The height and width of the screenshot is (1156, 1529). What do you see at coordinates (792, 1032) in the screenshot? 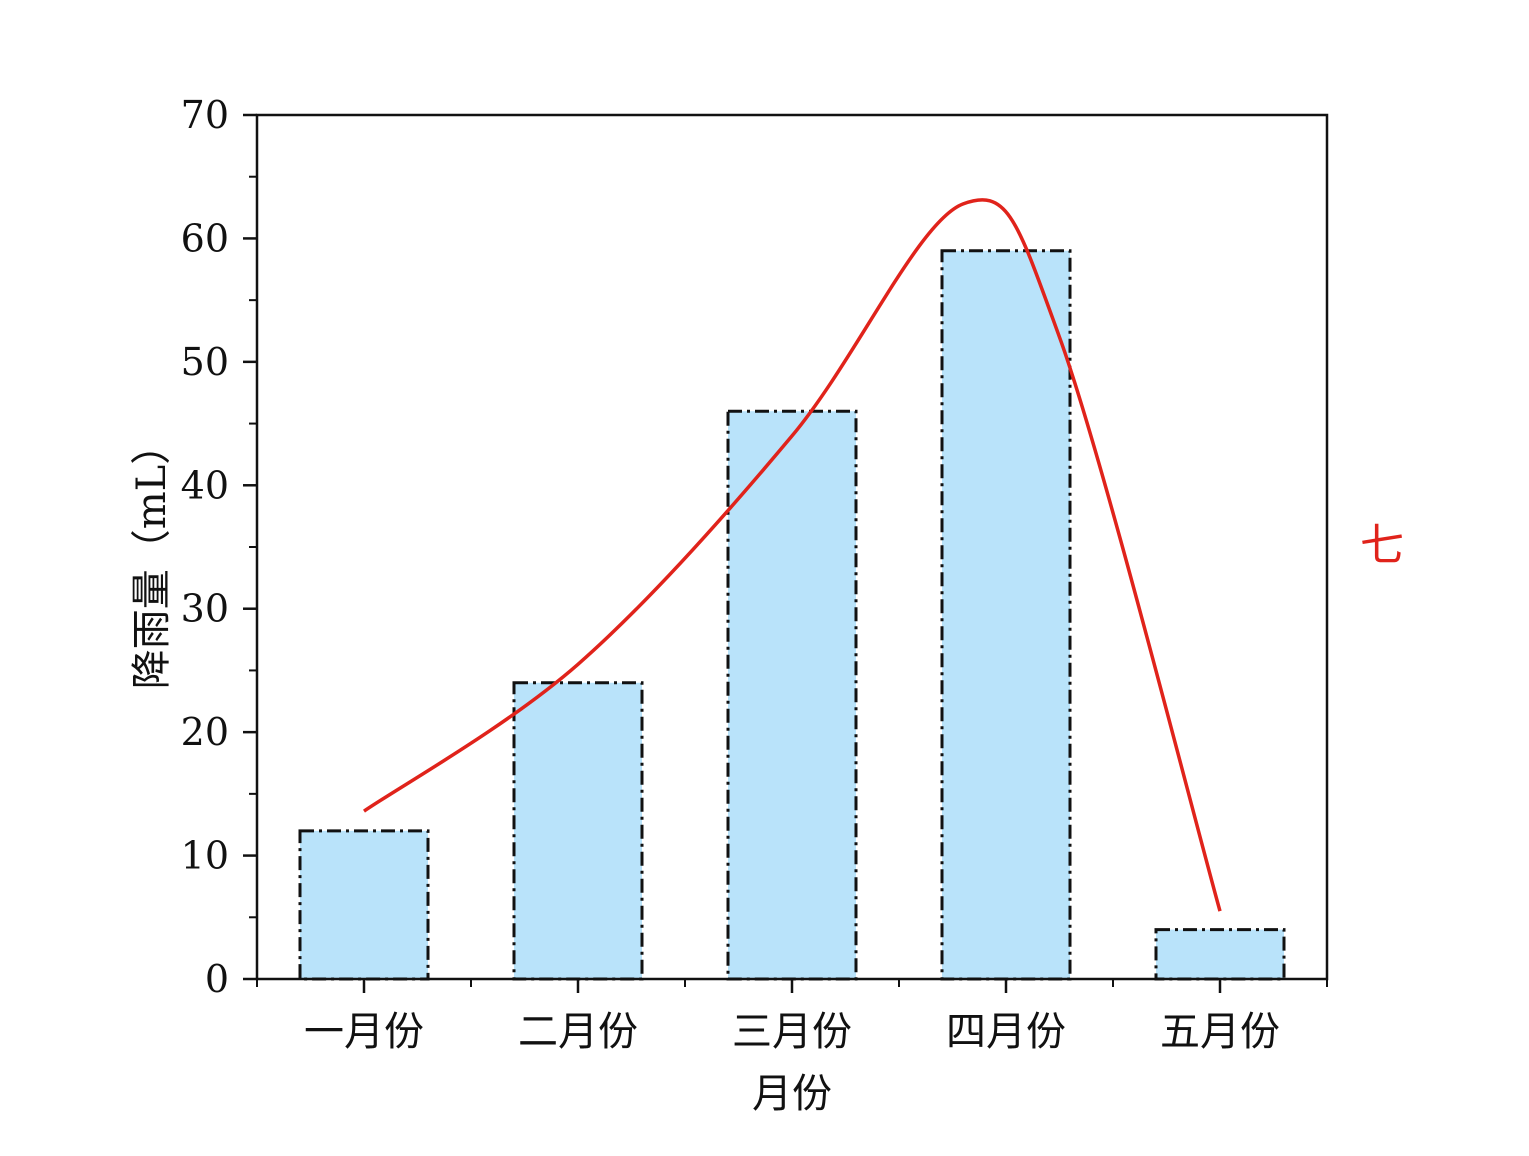
I see `x-tick-label: 三月份` at bounding box center [792, 1032].